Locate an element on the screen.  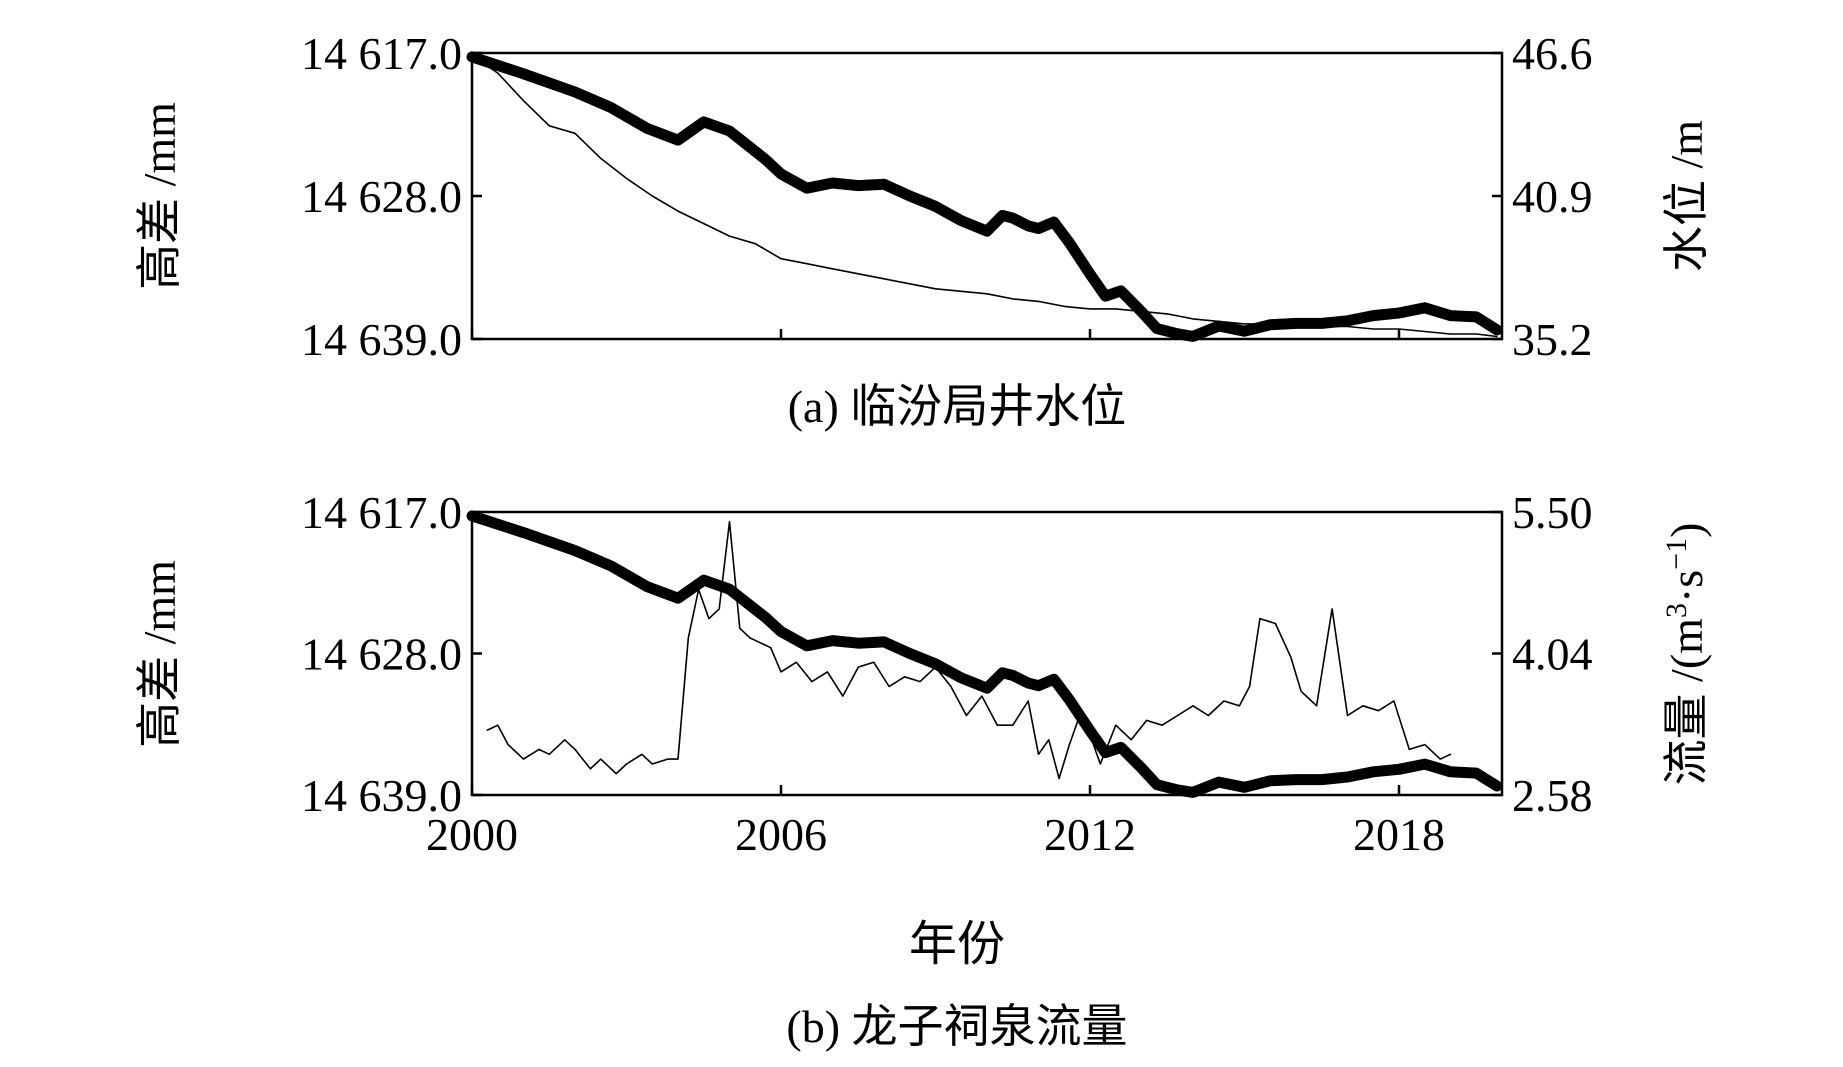
y-axis-label-right-a: 水位 /m is located at coordinates (1686, 196).